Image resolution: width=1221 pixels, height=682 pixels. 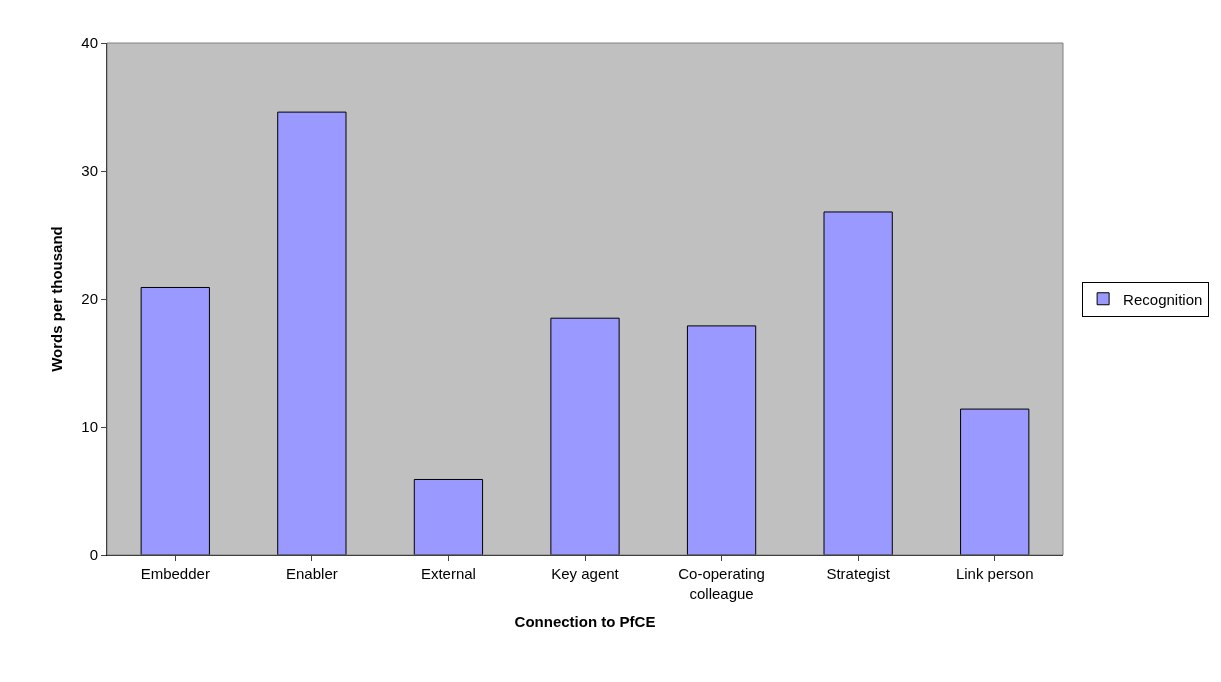 What do you see at coordinates (1163, 299) in the screenshot?
I see `legend-label: Recognition` at bounding box center [1163, 299].